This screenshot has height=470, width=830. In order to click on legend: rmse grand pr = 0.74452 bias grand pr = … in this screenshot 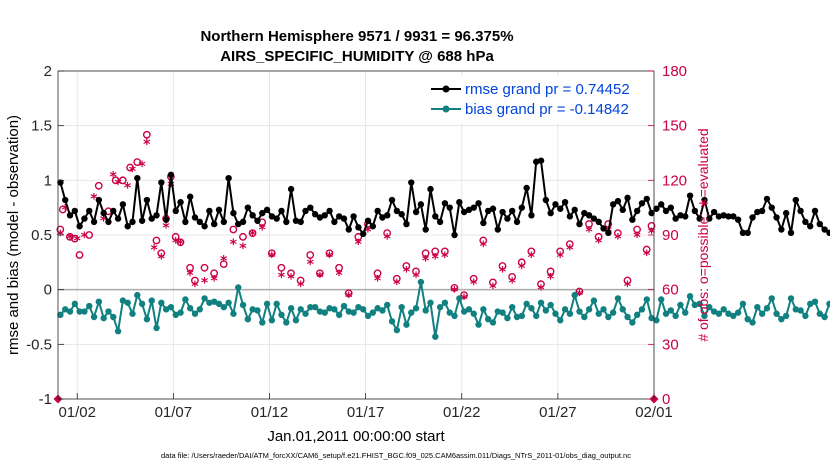, I will do `click(538, 99)`.